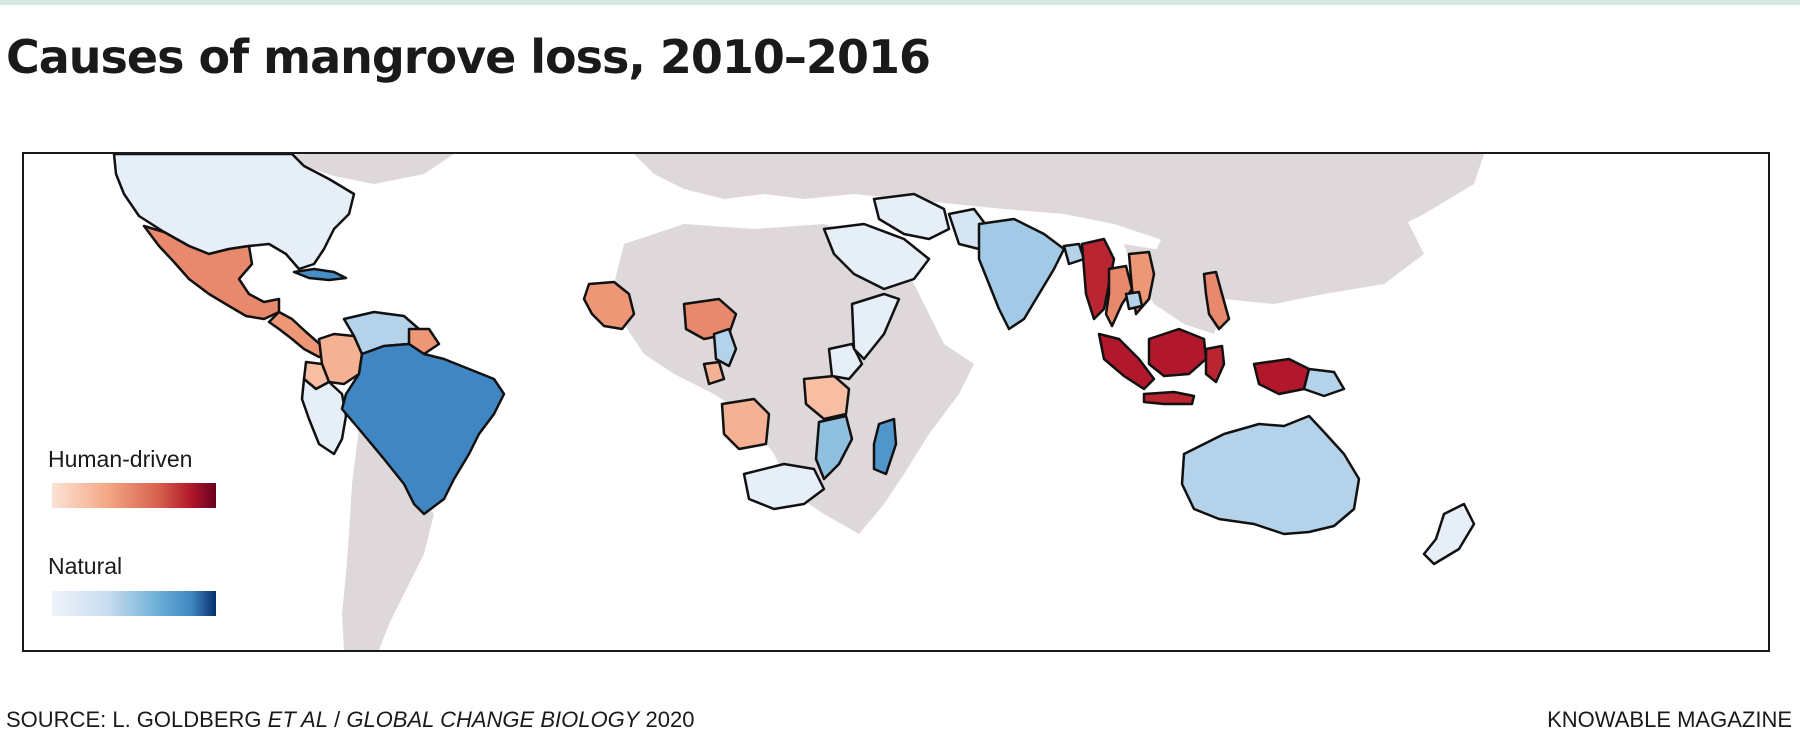 Image resolution: width=1800 pixels, height=735 pixels. What do you see at coordinates (324, 416) in the screenshot?
I see `region-peru` at bounding box center [324, 416].